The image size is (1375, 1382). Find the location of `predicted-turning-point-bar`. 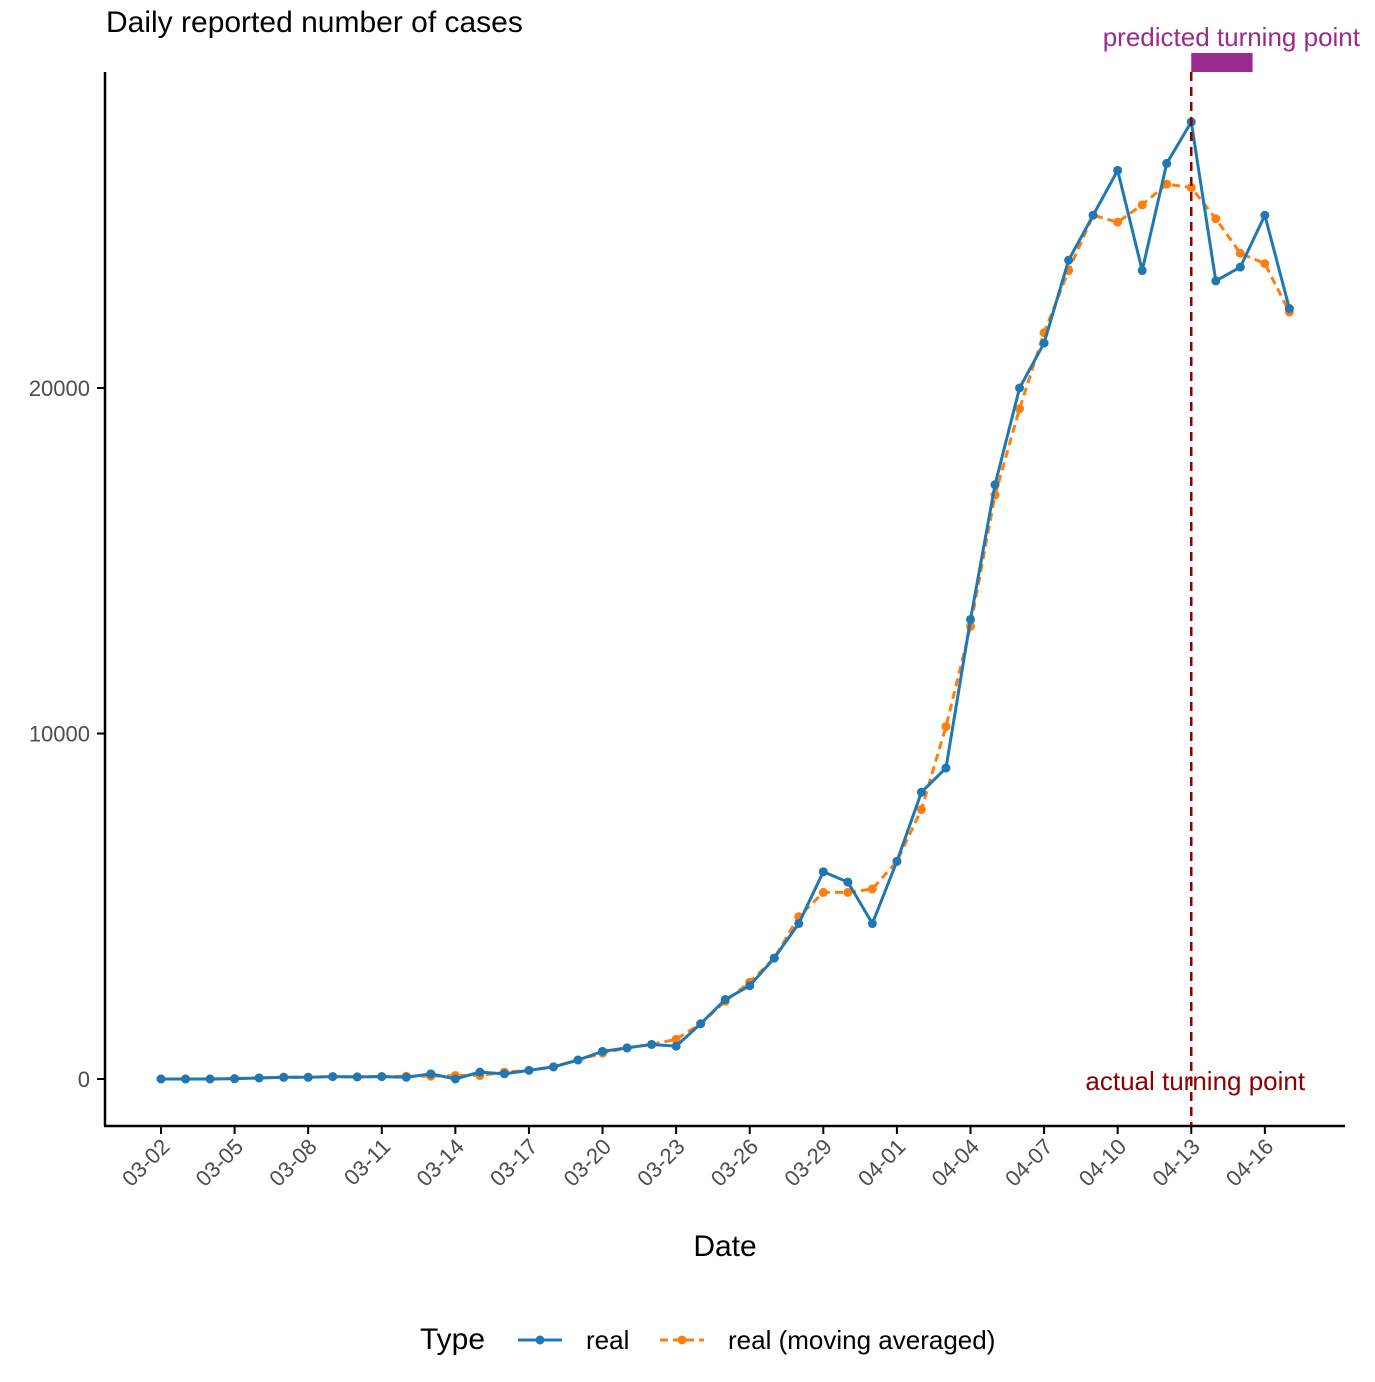

predicted-turning-point-bar is located at coordinates (1222, 62).